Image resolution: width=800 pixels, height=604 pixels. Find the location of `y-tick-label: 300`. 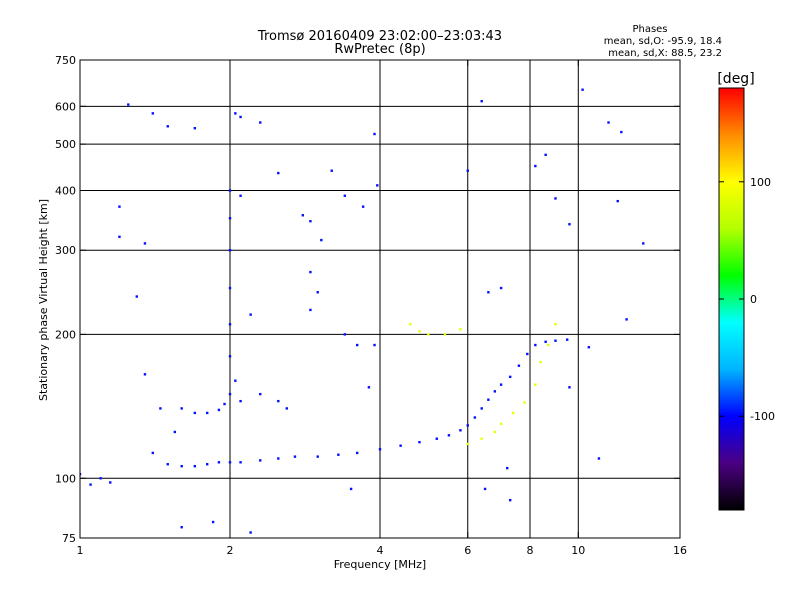

y-tick-label: 300 is located at coordinates (65, 250).